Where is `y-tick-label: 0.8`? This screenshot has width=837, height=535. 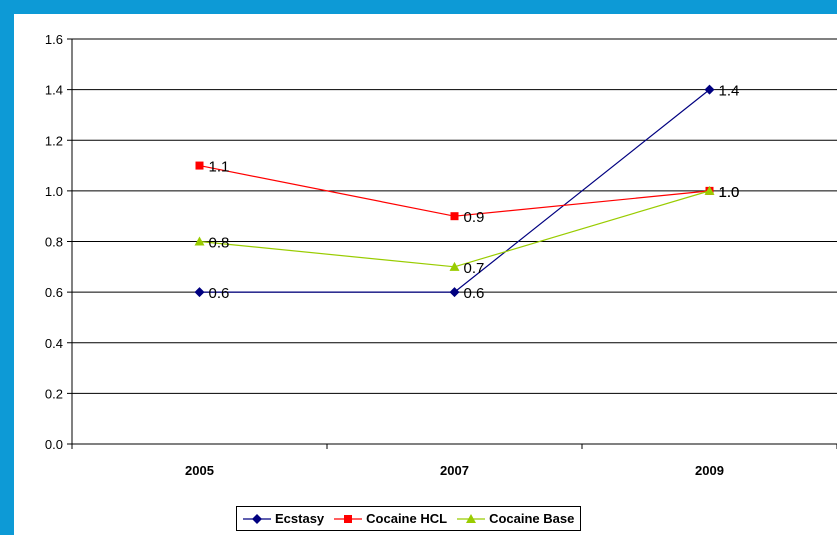 y-tick-label: 0.8 is located at coordinates (54, 242).